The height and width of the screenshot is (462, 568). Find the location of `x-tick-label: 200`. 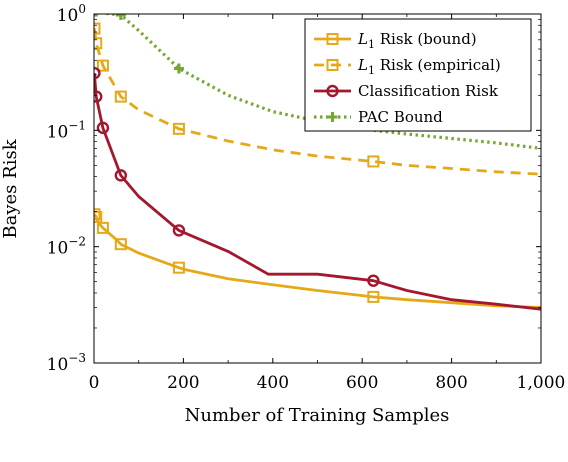

x-tick-label: 200 is located at coordinates (183, 383).